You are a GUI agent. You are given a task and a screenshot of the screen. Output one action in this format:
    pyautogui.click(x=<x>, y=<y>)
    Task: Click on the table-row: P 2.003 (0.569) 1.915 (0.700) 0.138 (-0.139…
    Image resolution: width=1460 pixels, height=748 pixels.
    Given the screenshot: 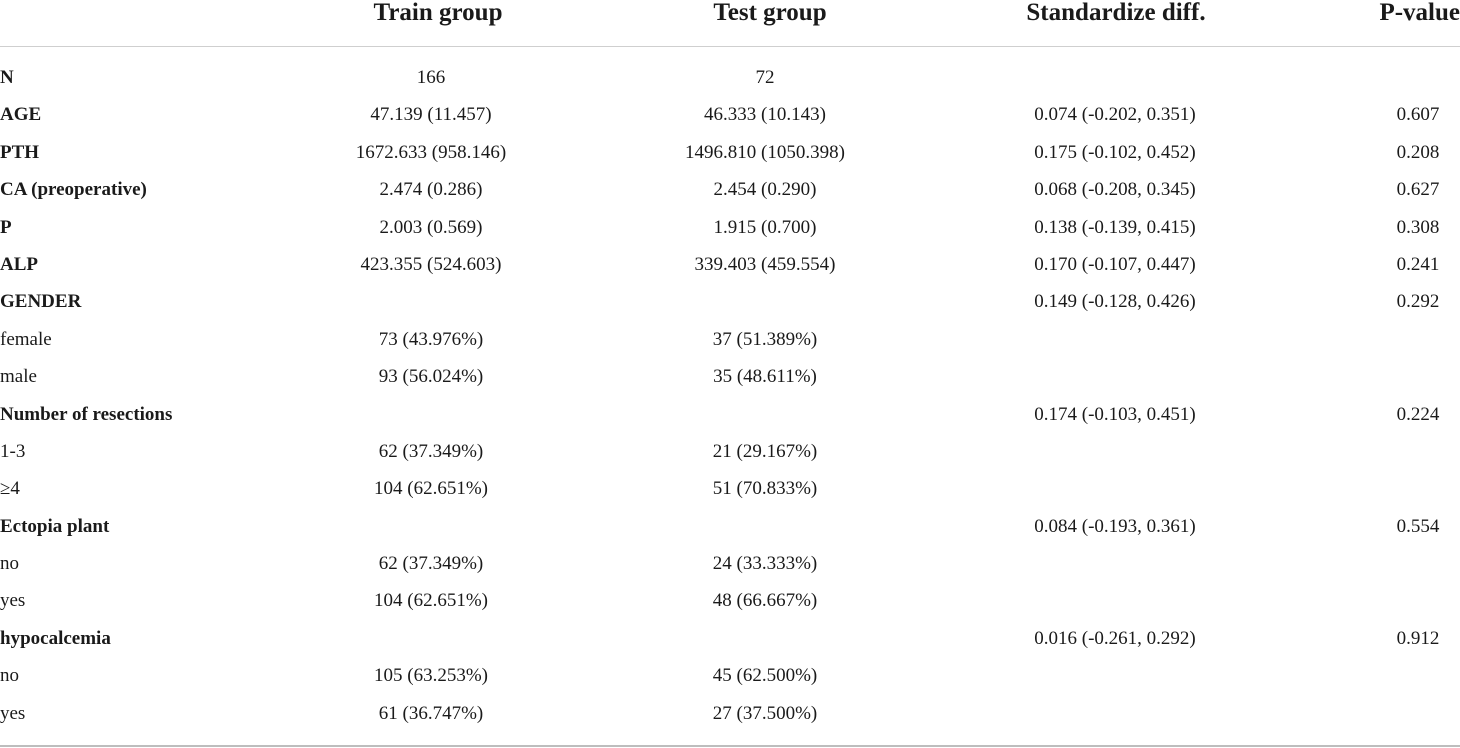 What is the action you would take?
    pyautogui.click(x=730, y=227)
    